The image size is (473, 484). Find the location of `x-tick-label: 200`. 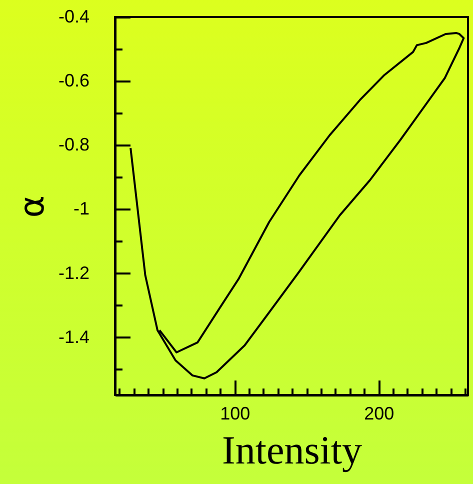

x-tick-label: 200 is located at coordinates (379, 414).